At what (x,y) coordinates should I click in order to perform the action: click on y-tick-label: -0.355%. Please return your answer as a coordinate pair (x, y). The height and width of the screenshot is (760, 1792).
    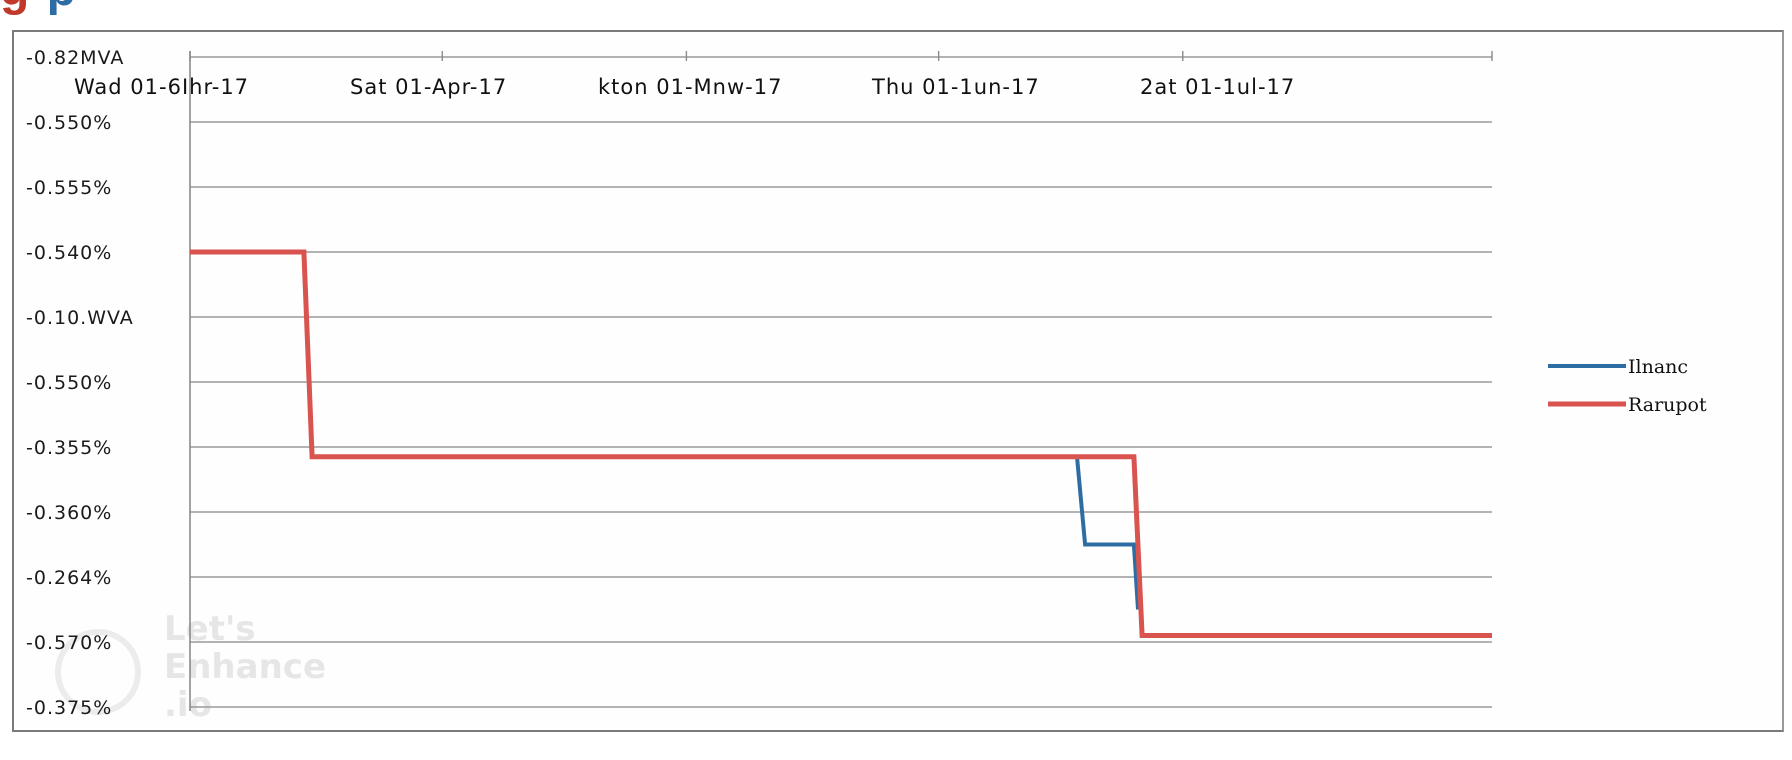
    Looking at the image, I should click on (69, 448).